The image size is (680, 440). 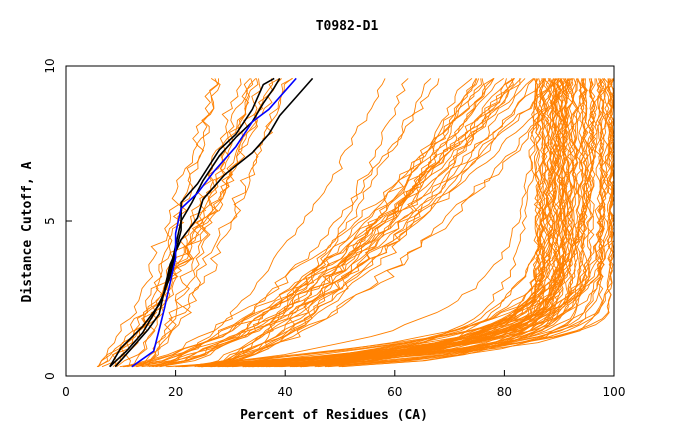 What do you see at coordinates (343, 384) in the screenshot?
I see `x-axis-ticks: 0 20 40 60 80 100` at bounding box center [343, 384].